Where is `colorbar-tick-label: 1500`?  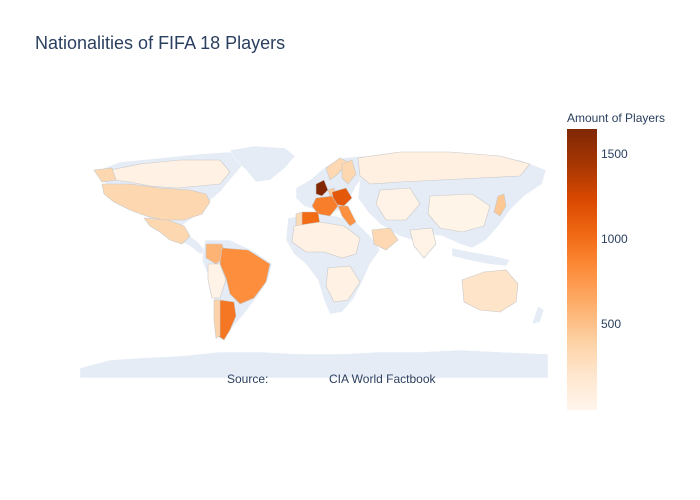 colorbar-tick-label: 1500 is located at coordinates (614, 153).